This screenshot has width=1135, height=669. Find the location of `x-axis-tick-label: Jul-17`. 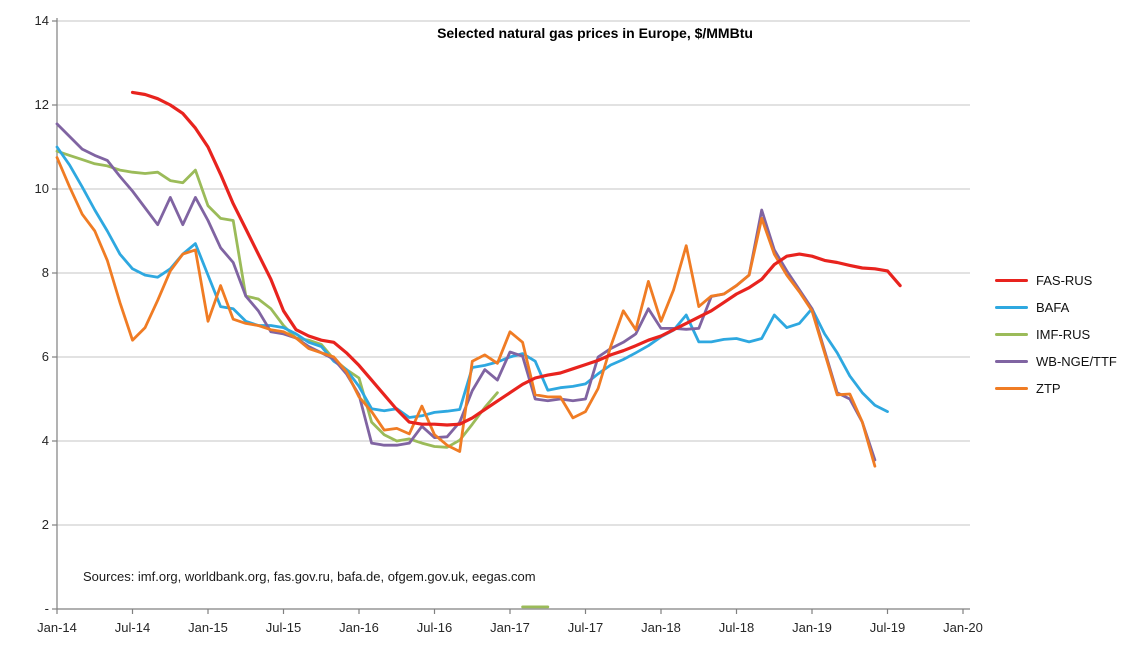

x-axis-tick-label: Jul-17 is located at coordinates (585, 627).